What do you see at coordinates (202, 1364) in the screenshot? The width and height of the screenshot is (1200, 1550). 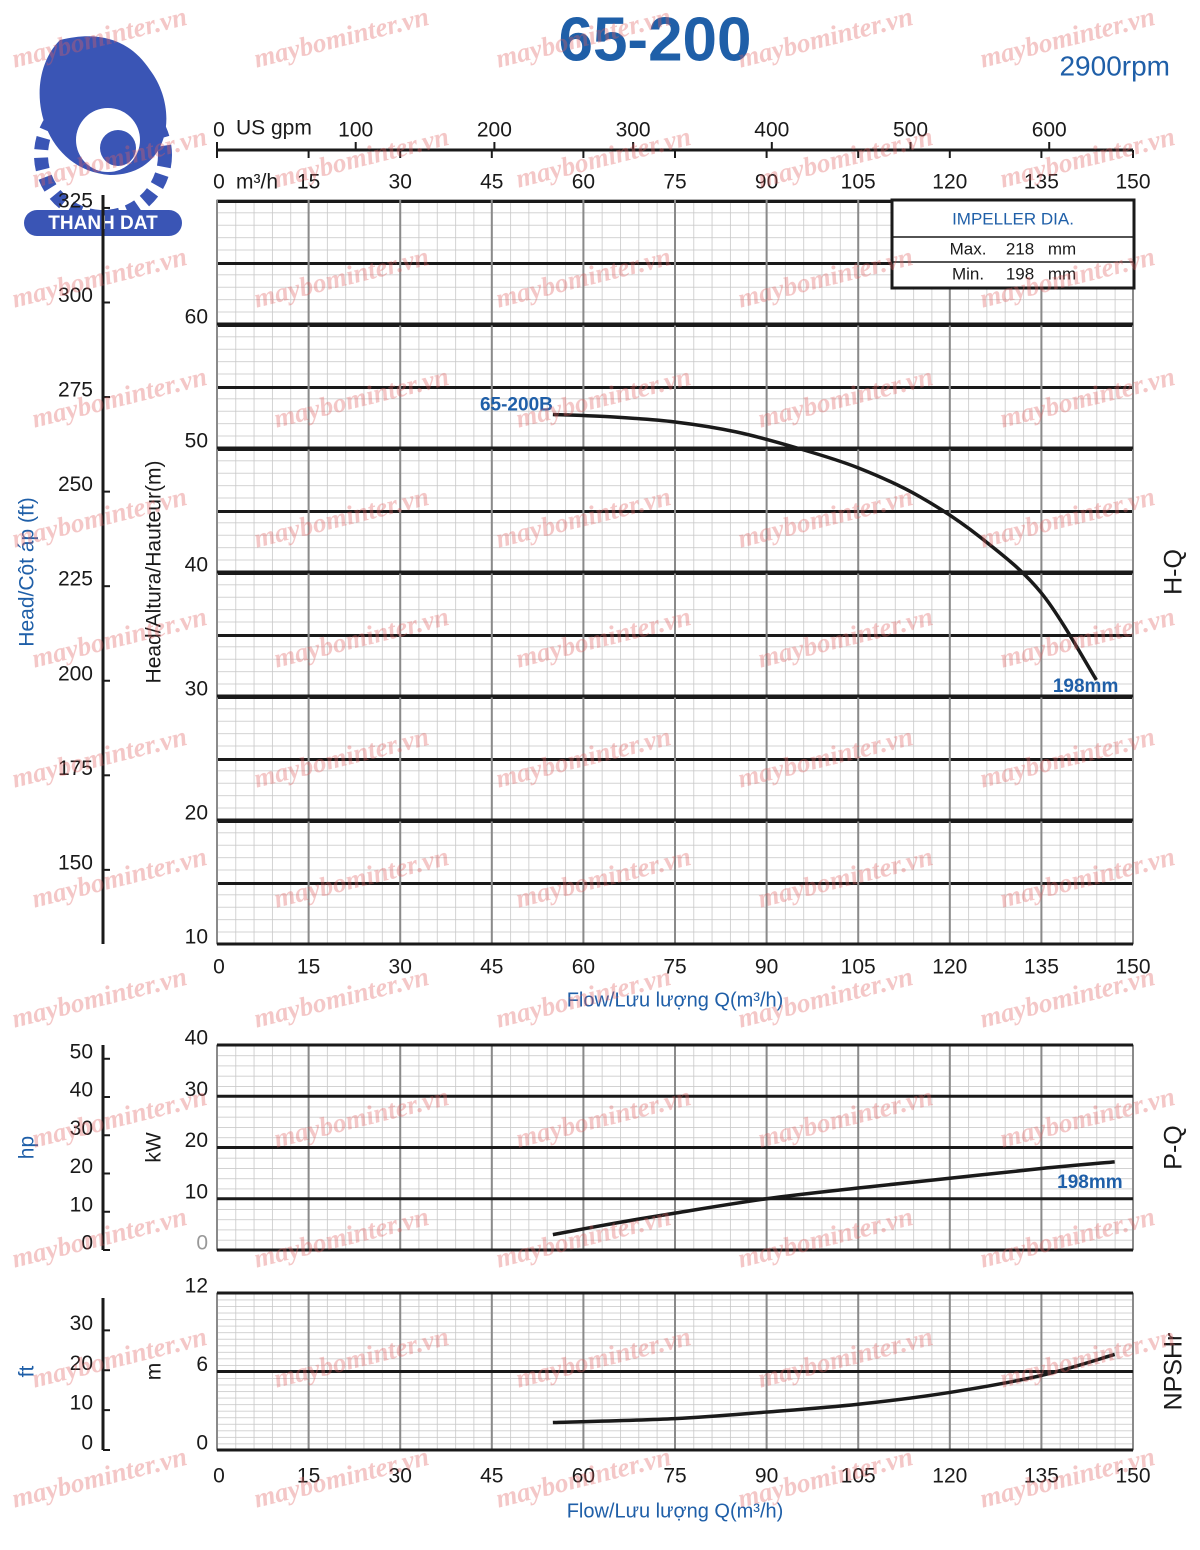 I see `y-tick-label: 6` at bounding box center [202, 1364].